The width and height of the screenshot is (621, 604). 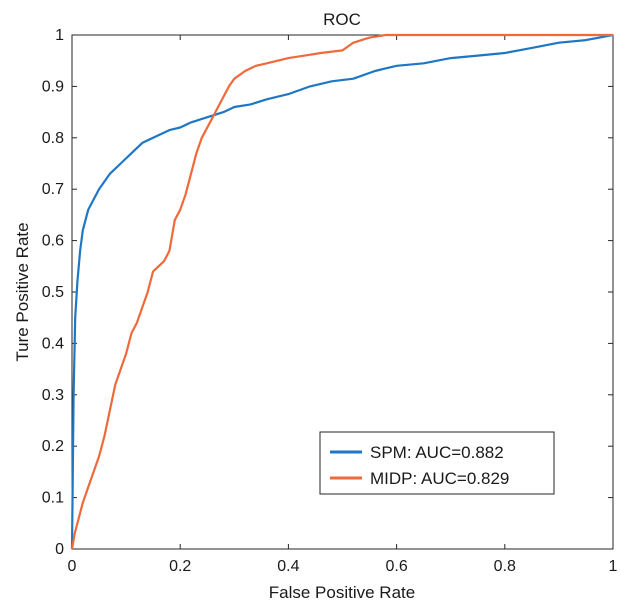 I want to click on y-tick-label: 0.8, so click(x=53, y=138).